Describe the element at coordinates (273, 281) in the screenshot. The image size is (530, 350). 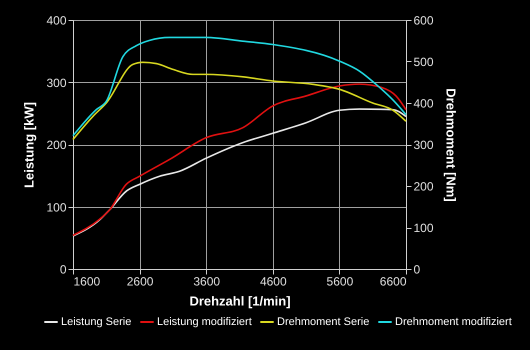
I see `x-tick-label: 4600` at that location.